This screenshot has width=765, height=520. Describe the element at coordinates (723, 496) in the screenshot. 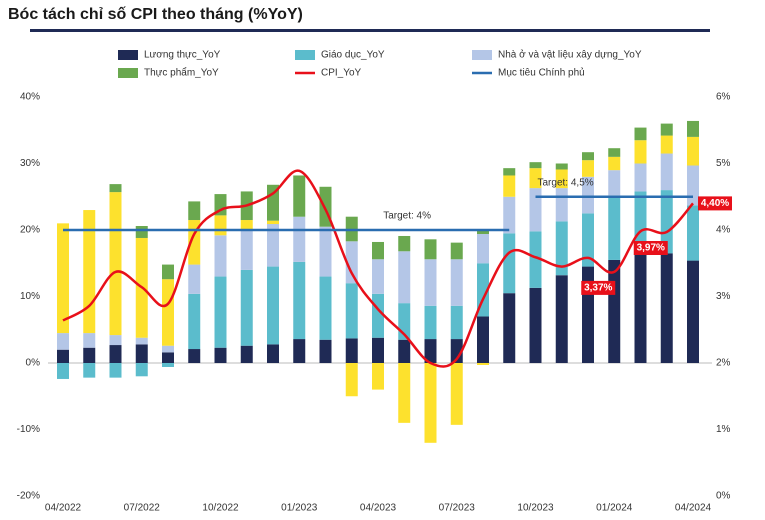

I see `y2-tick-label: 0%` at that location.